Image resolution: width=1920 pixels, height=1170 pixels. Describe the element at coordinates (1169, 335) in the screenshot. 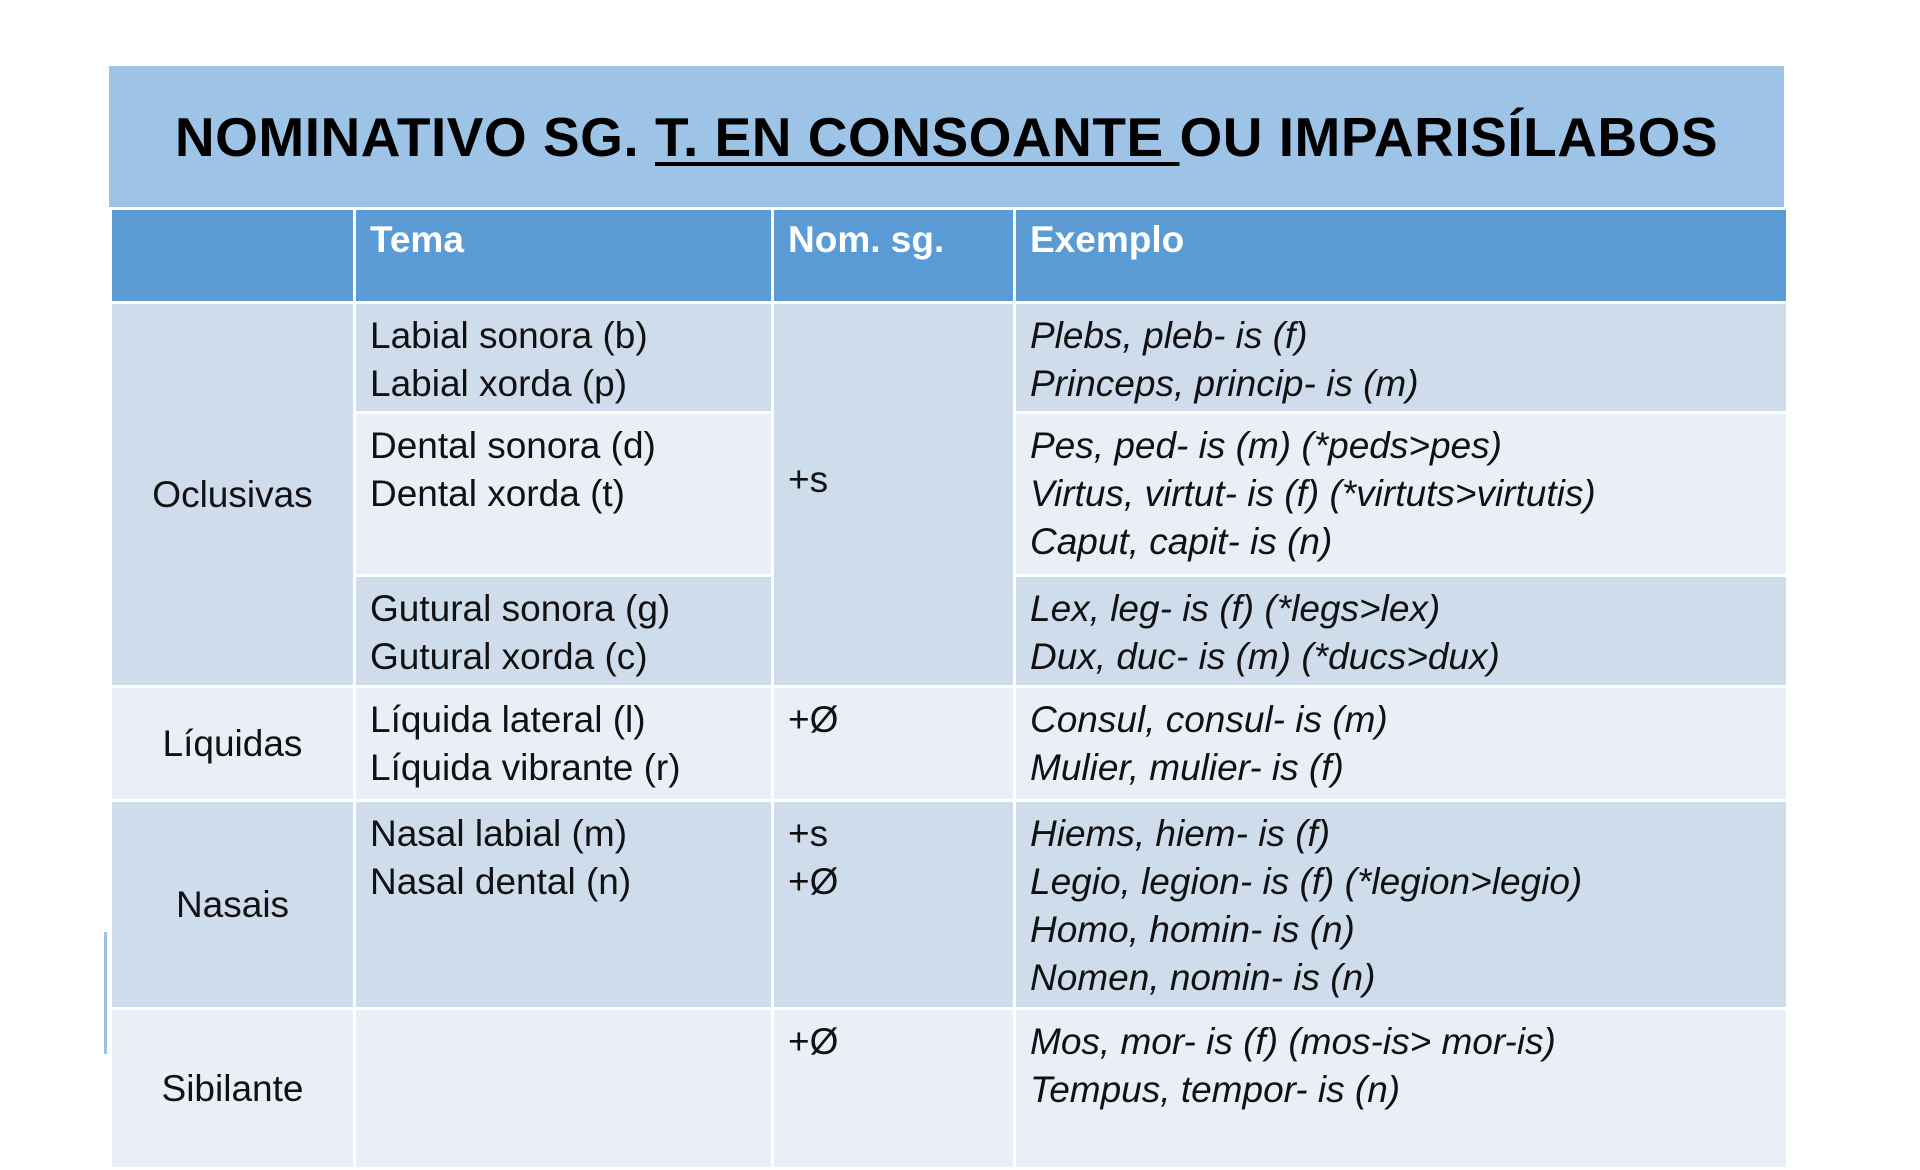

I see `exemplo-line: Plebs, pleb- is (f)` at that location.